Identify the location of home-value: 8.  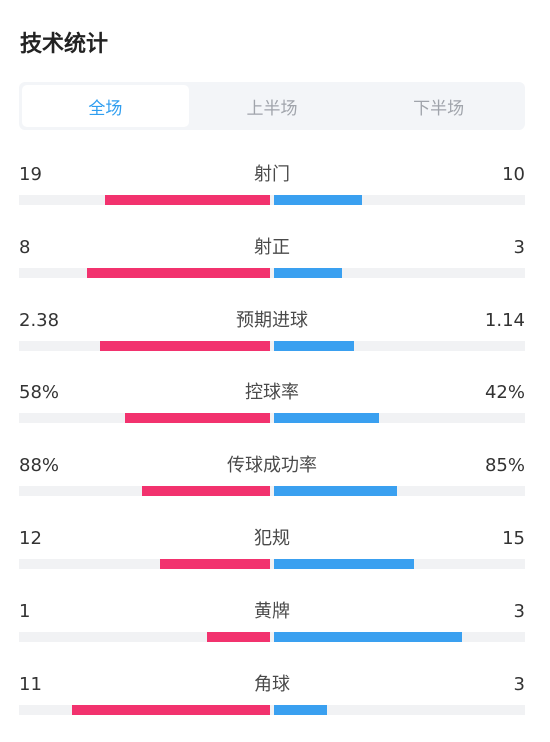
(25, 247).